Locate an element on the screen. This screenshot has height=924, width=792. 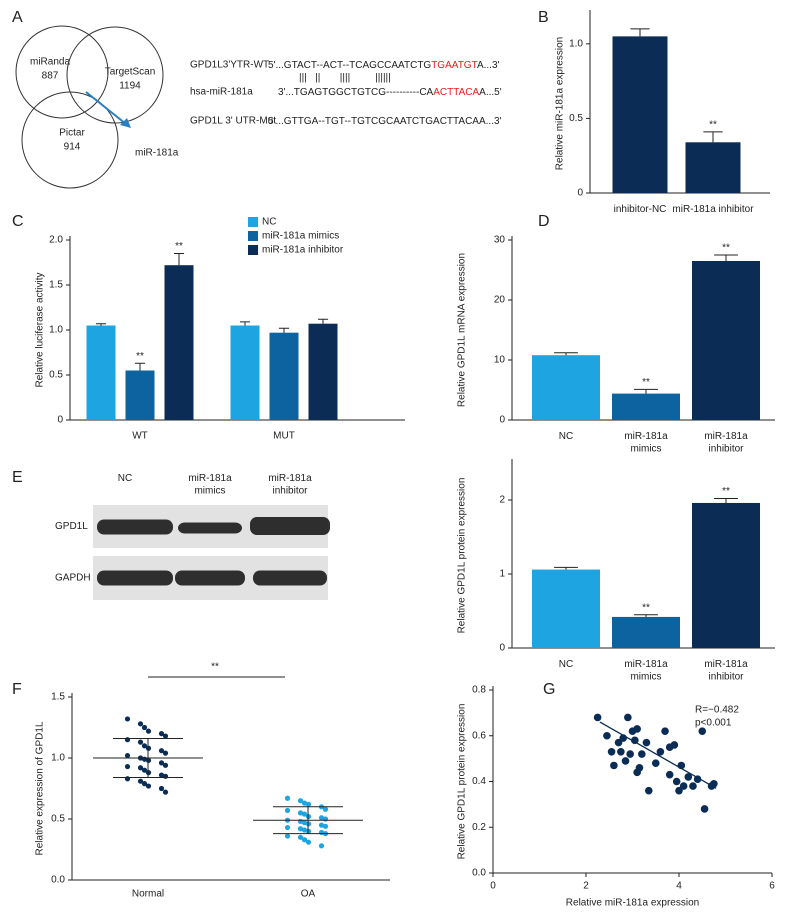
sequence-label: GPD1L 3' UTR-Mut is located at coordinates (233, 121).